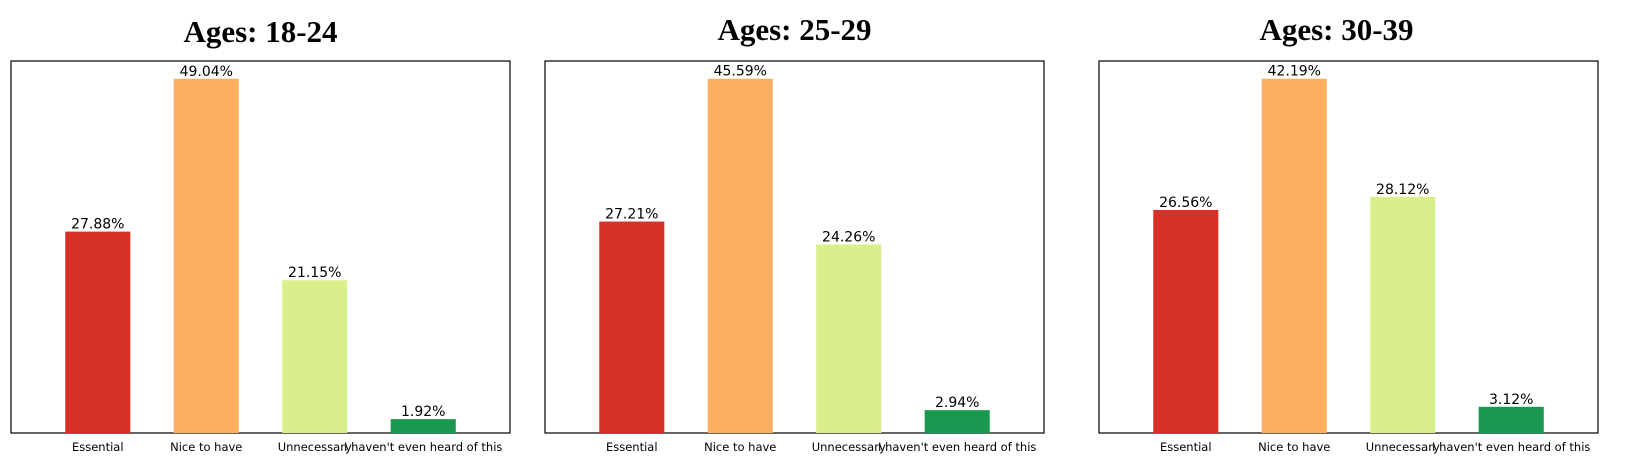 This screenshot has height=474, width=1626. Describe the element at coordinates (1294, 72) in the screenshot. I see `value-label-nice-to-have: 42.19%` at that location.